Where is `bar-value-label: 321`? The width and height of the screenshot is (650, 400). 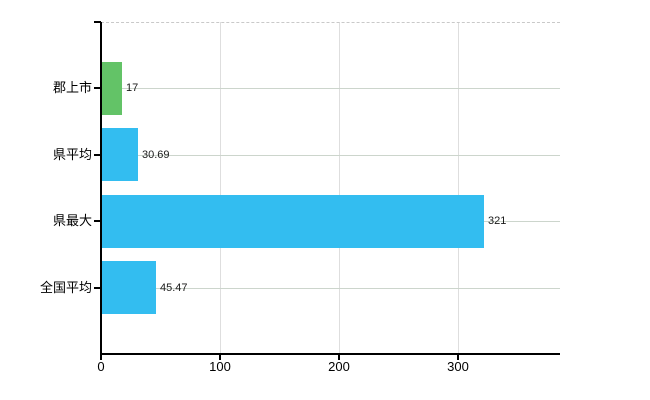 bar-value-label: 321 is located at coordinates (497, 221).